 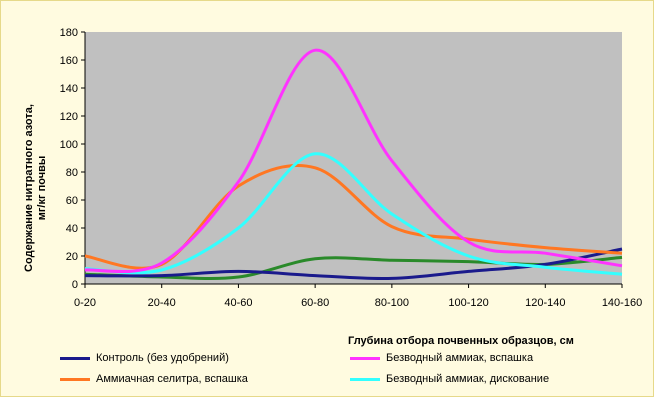 I want to click on x-axis-label: Глубина отбора почвенных образцов, см, so click(x=461, y=341).